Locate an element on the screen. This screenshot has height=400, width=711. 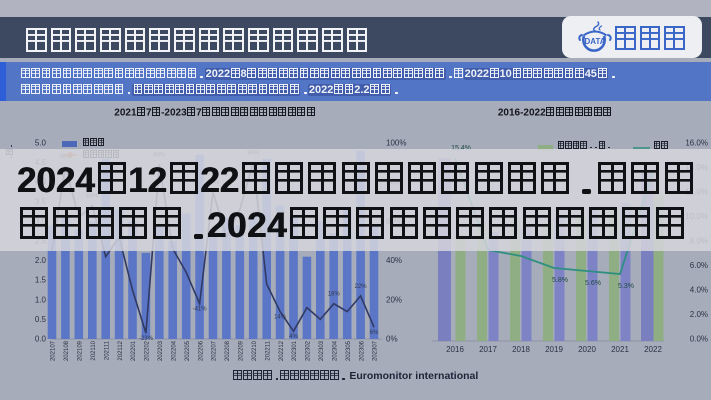
svg-text: 202211 is located at coordinates (268, 350).